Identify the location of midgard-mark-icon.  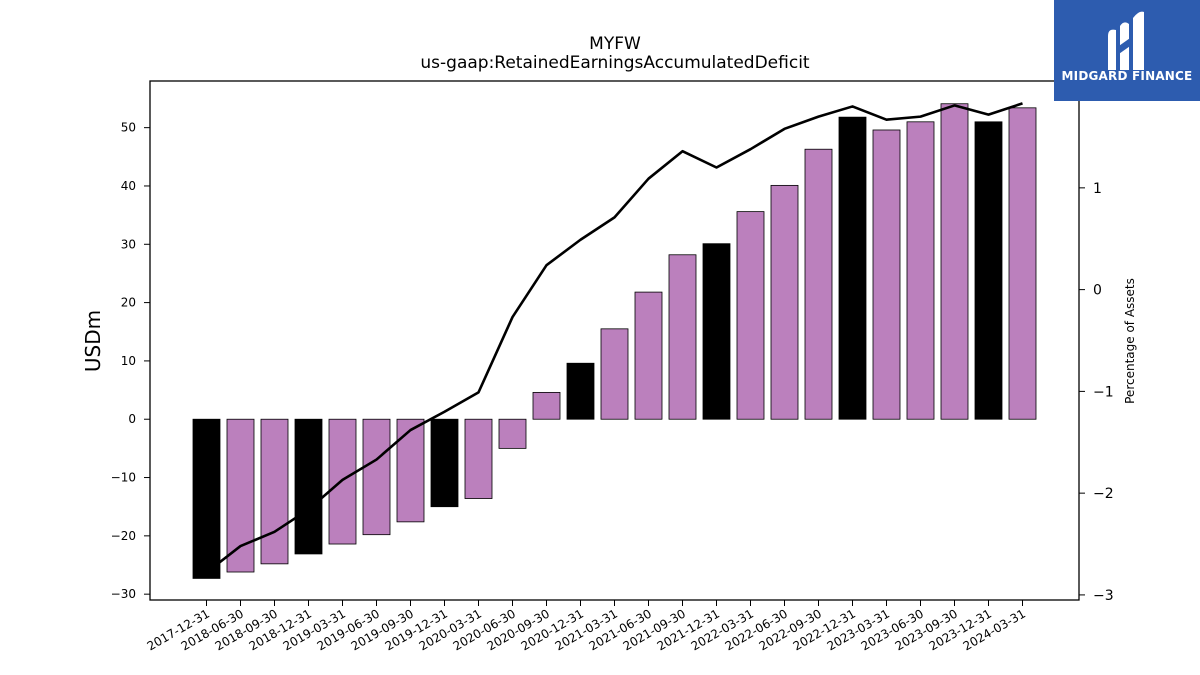
(1126, 41).